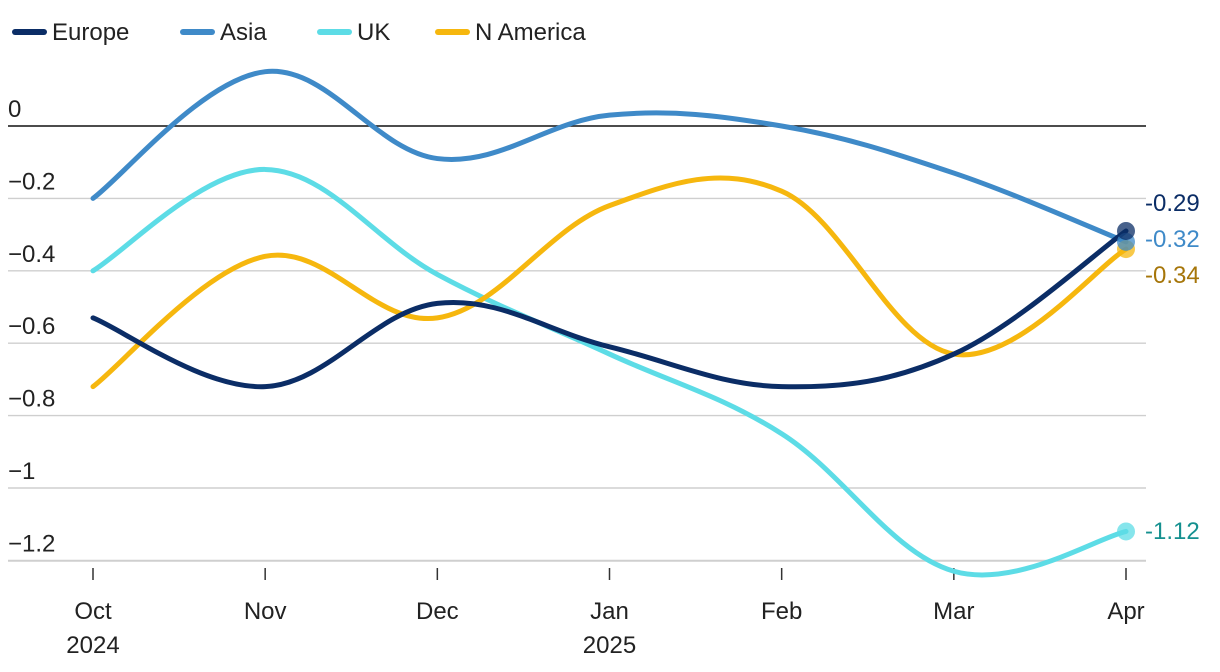  I want to click on y-tick-label: −0.2, so click(31, 181).